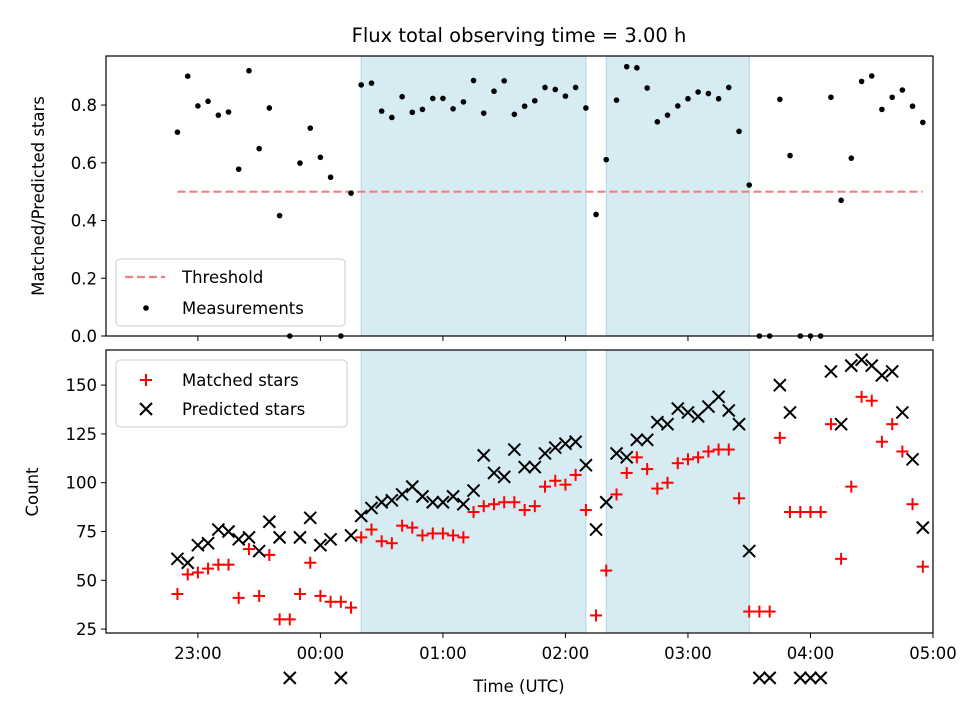  What do you see at coordinates (84, 221) in the screenshot?
I see `y-tick-label: 0.4` at bounding box center [84, 221].